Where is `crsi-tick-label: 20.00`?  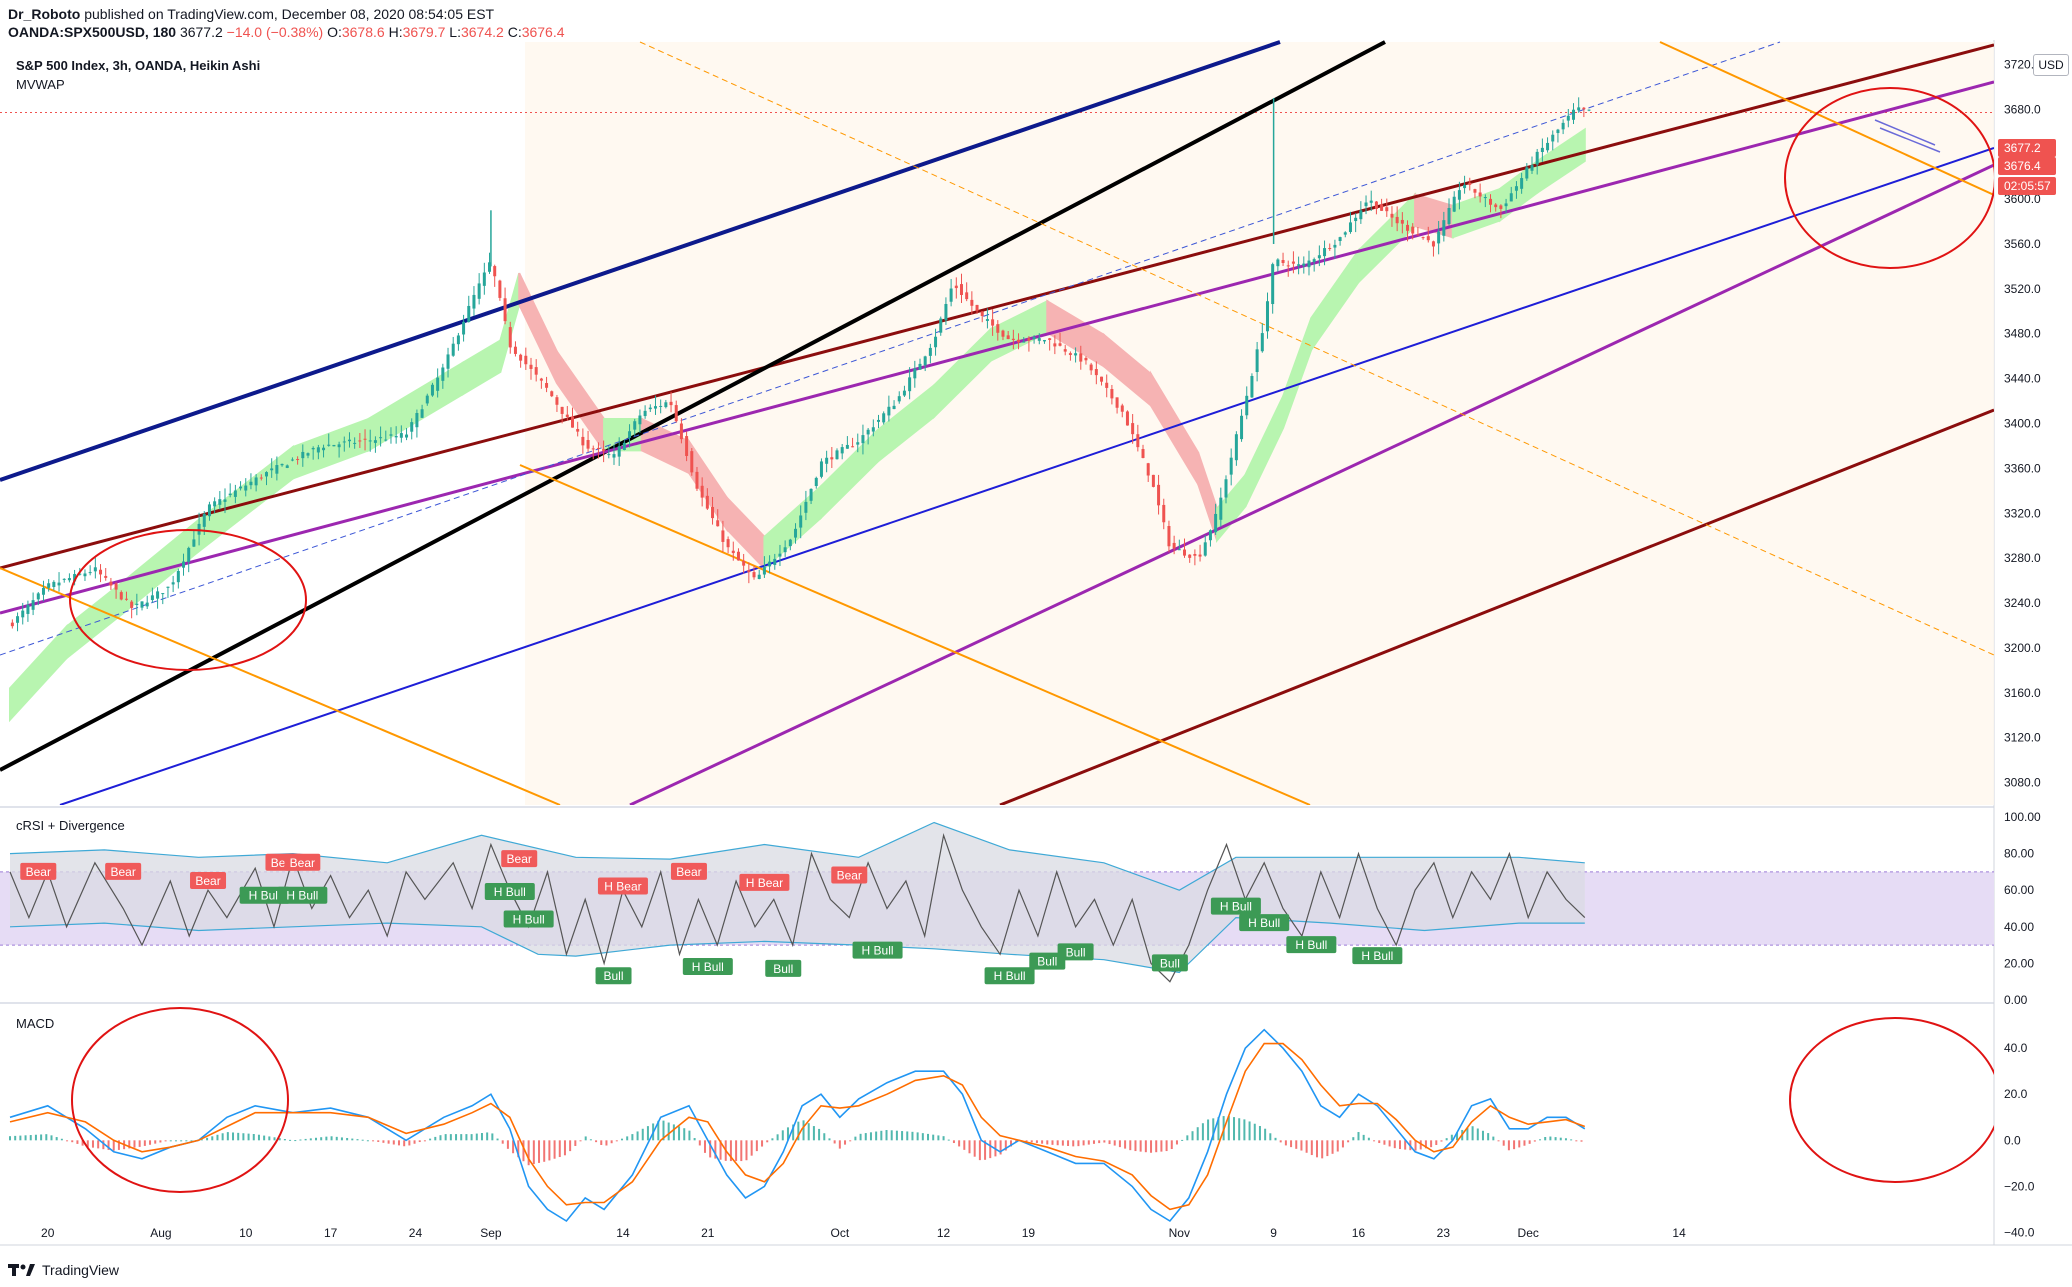
crsi-tick-label: 20.00 is located at coordinates (2019, 963).